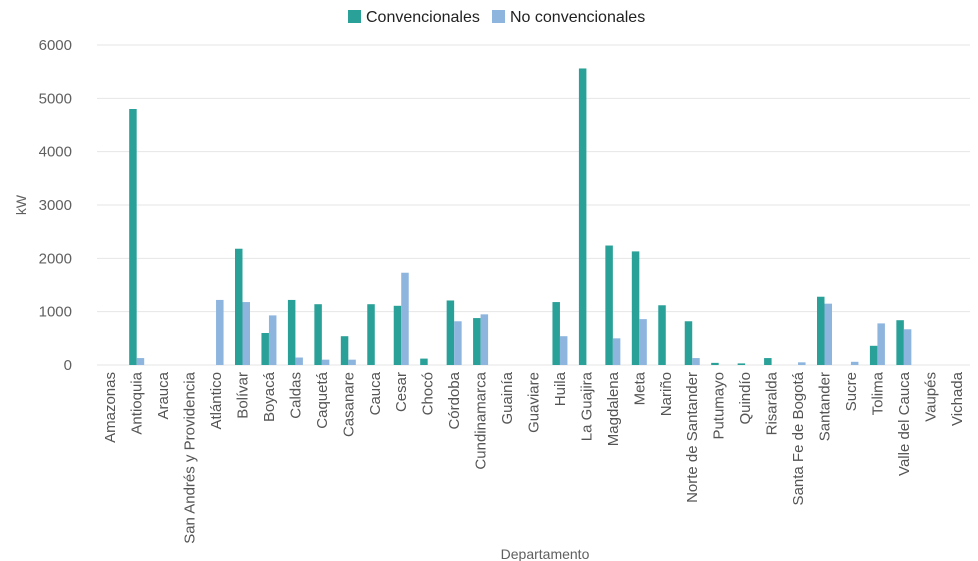  I want to click on bar-convencionales-huila, so click(556, 333).